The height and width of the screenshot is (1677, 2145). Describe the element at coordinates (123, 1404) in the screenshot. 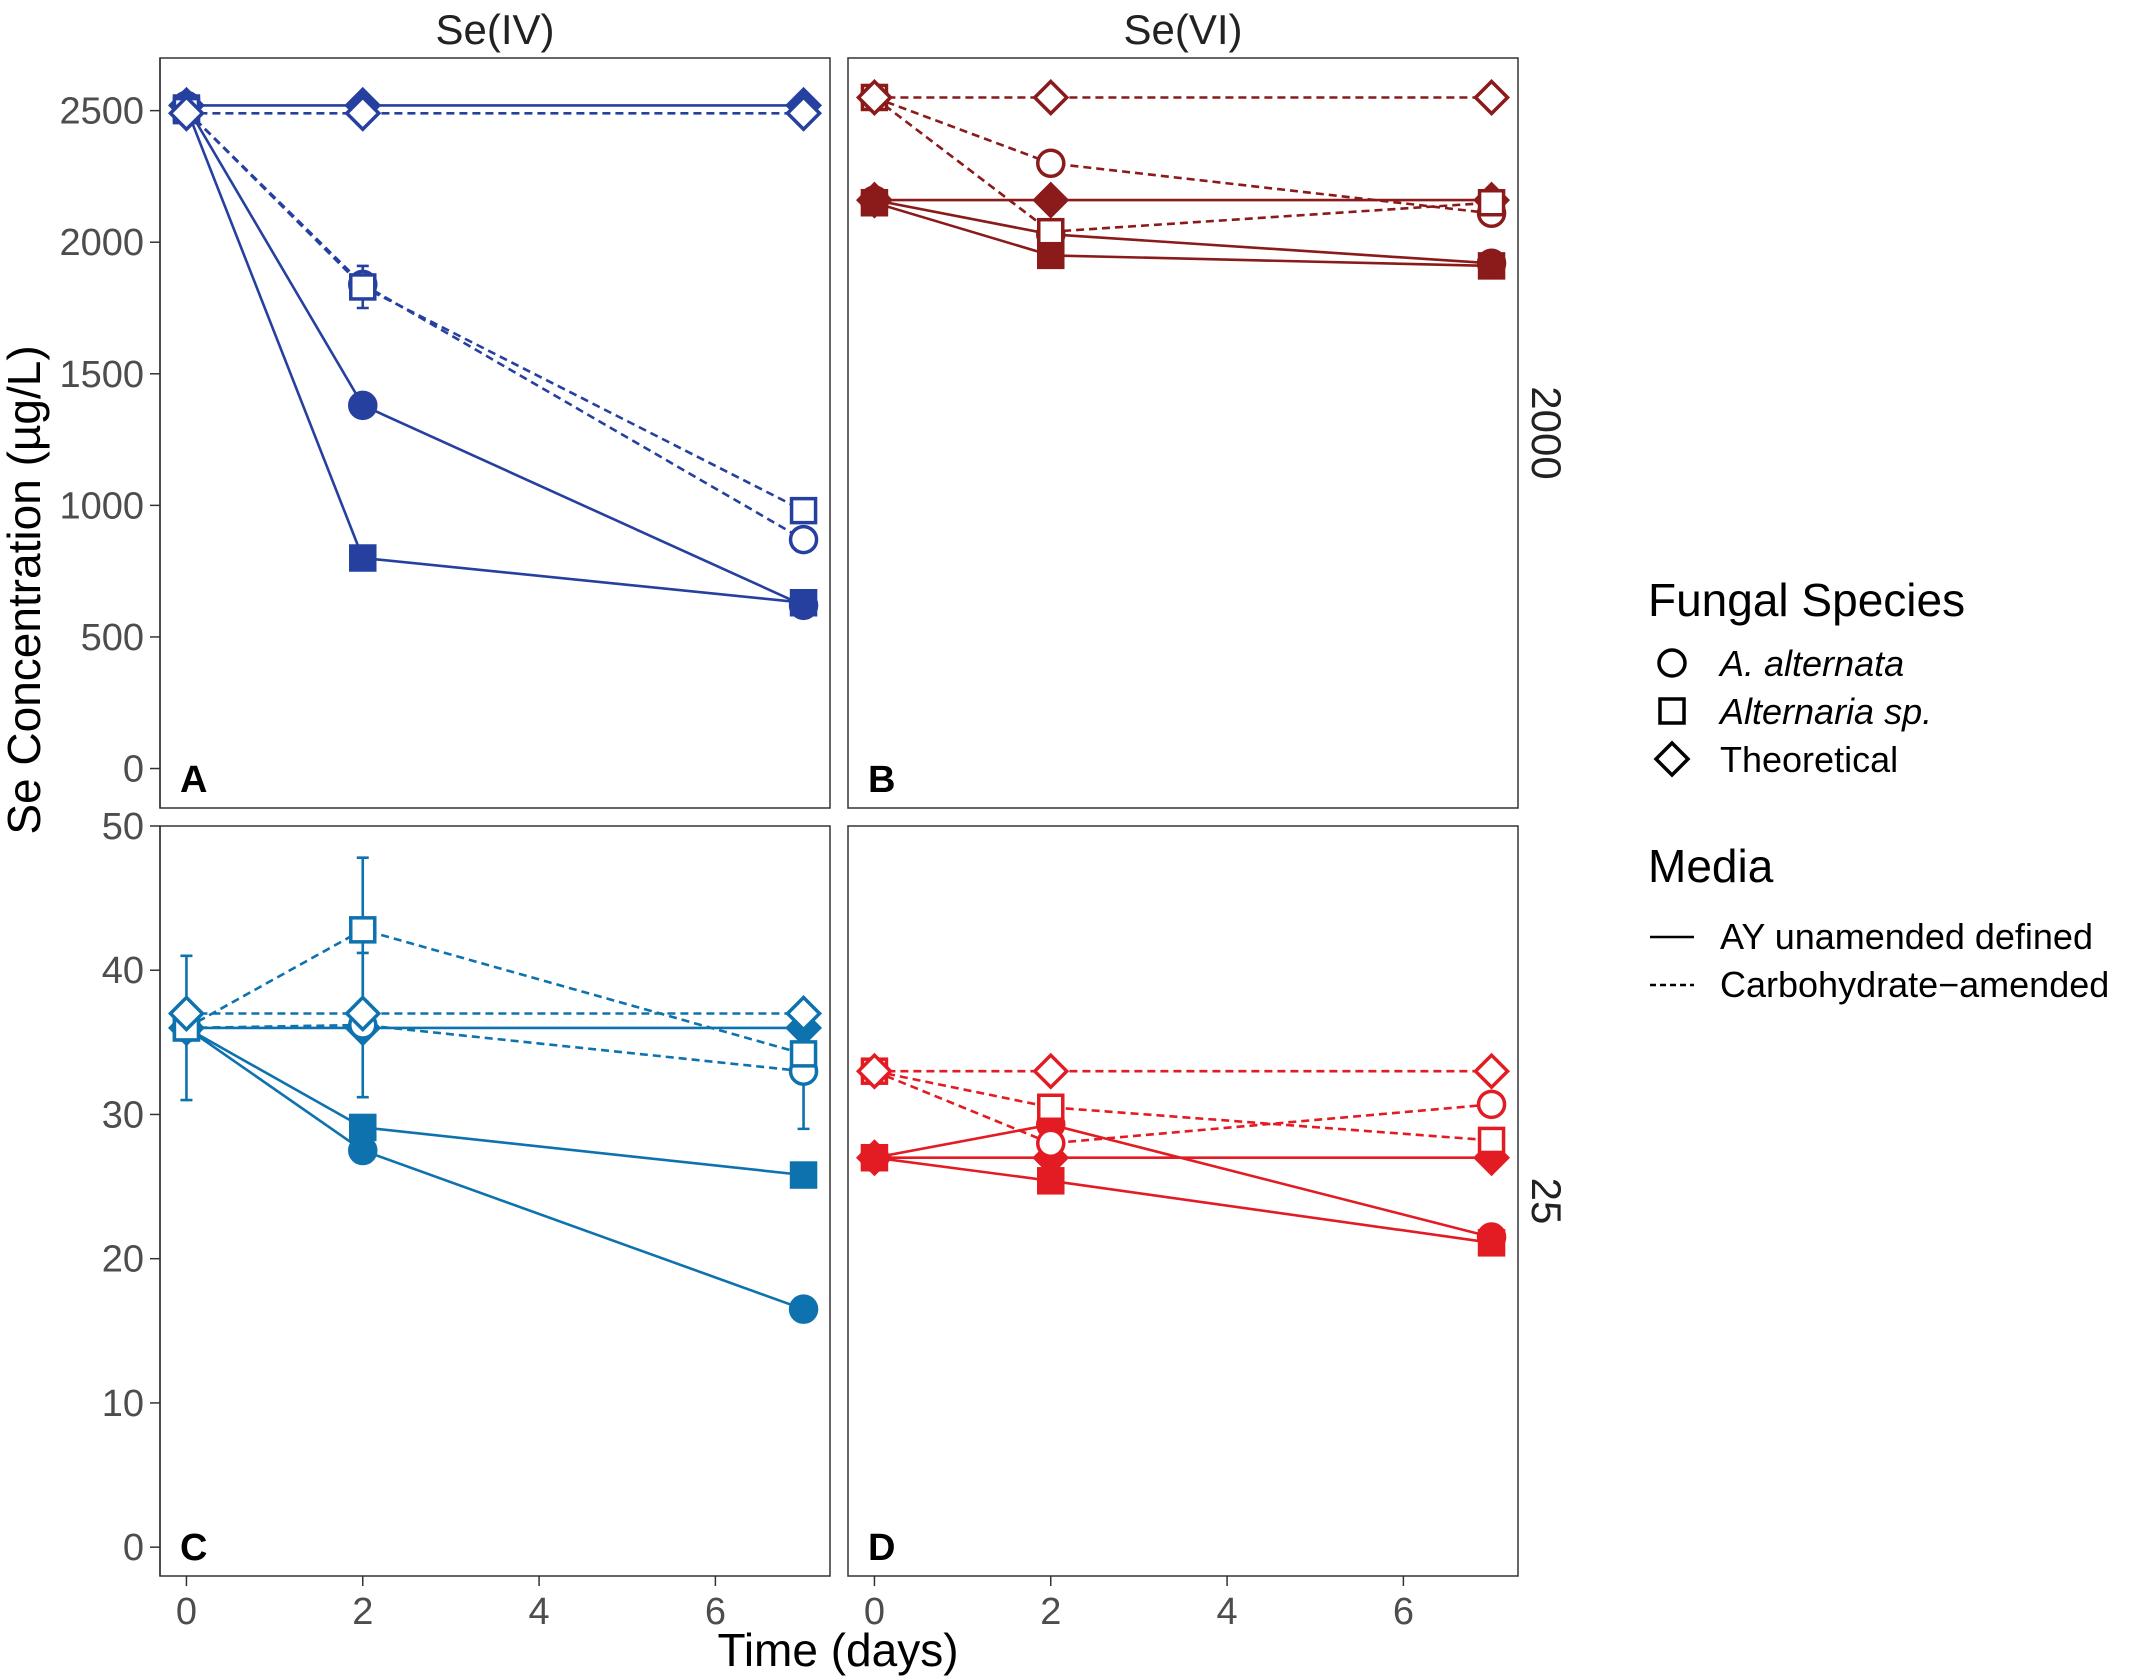

I see `y-tick-label-25-10: 10` at that location.